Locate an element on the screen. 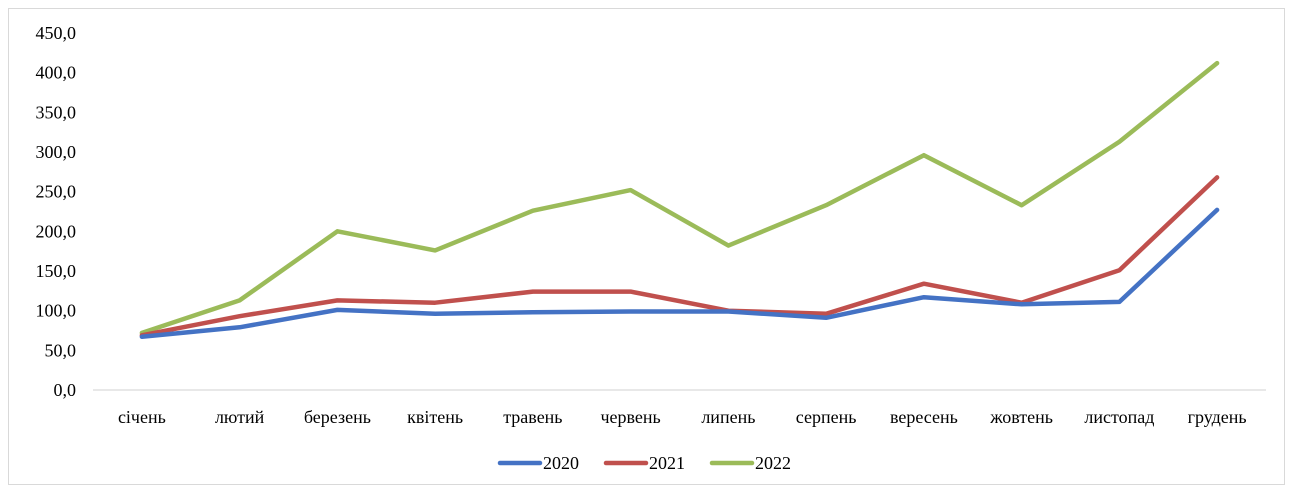  x-tick-label: квітень is located at coordinates (435, 417).